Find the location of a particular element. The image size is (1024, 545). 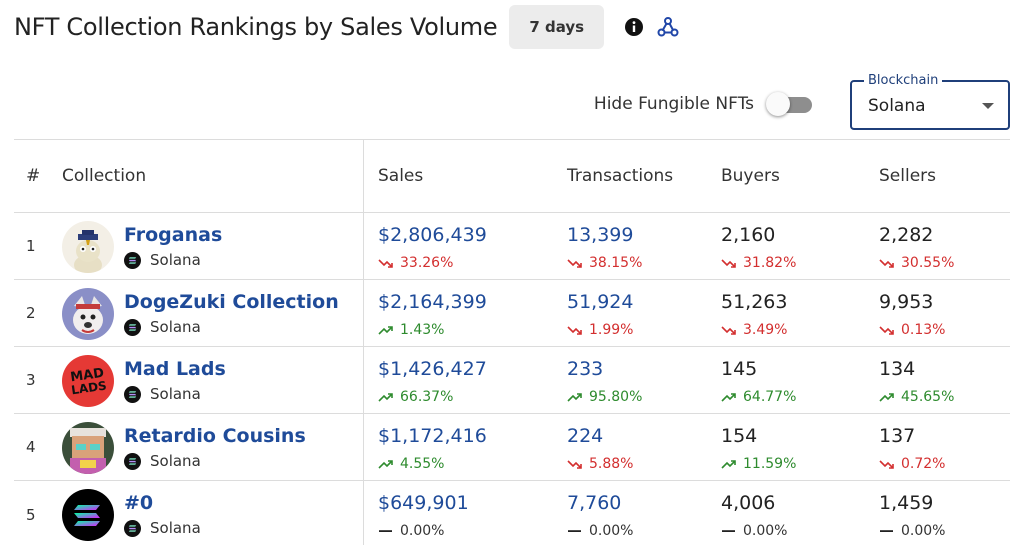

transactions-value: 13,399 is located at coordinates (600, 235).